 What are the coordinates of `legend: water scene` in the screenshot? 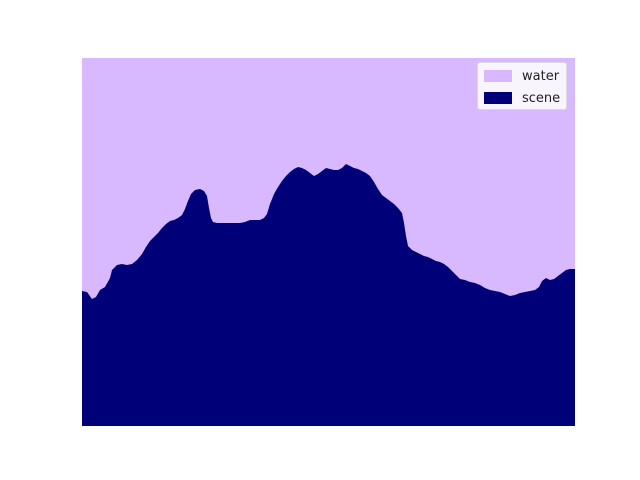 It's located at (522, 86).